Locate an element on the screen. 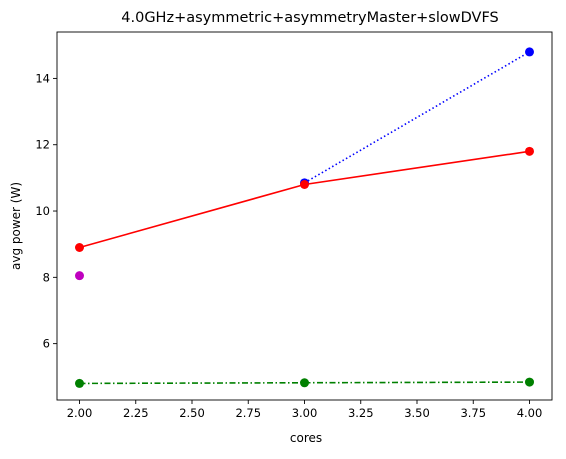 Image resolution: width=566 pixels, height=459 pixels. x-tick-label: 3.50 is located at coordinates (417, 413).